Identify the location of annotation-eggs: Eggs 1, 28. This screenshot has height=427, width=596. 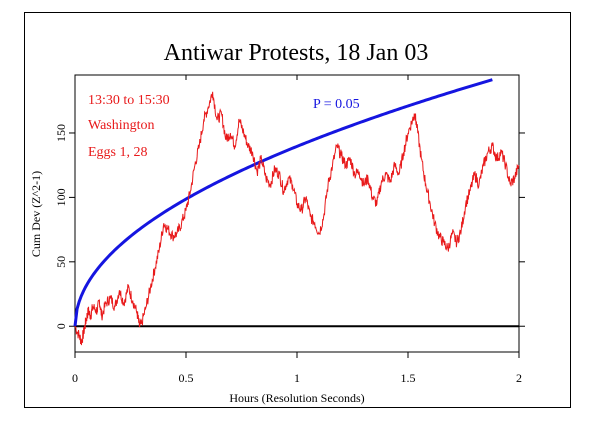
(118, 152).